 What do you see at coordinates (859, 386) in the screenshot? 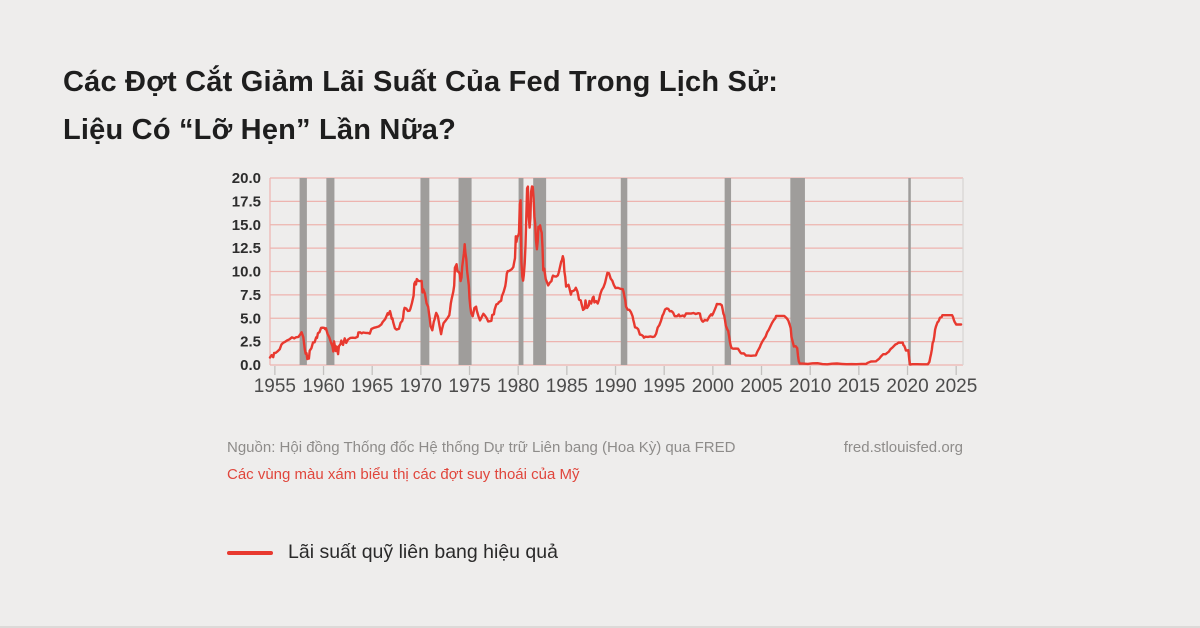
I see `svg-text: 2015` at bounding box center [859, 386].